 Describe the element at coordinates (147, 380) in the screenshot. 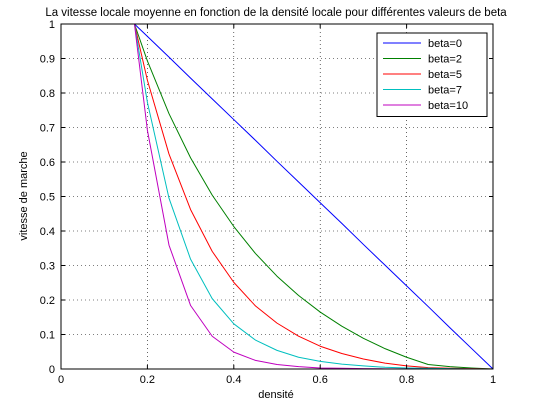

I see `x-tick-label: 0.2` at that location.